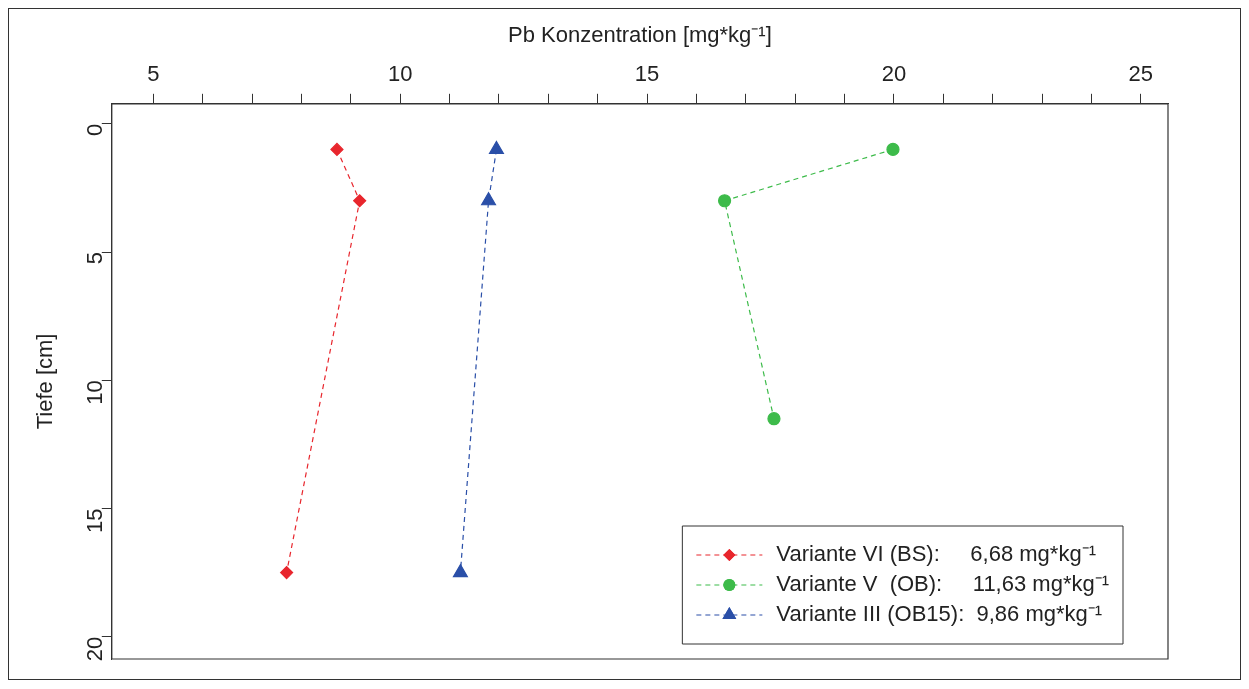 The image size is (1249, 689). What do you see at coordinates (943, 584) in the screenshot?
I see `legend-label: Variante V (OB): 11,63 mg*kg⁻¹` at bounding box center [943, 584].